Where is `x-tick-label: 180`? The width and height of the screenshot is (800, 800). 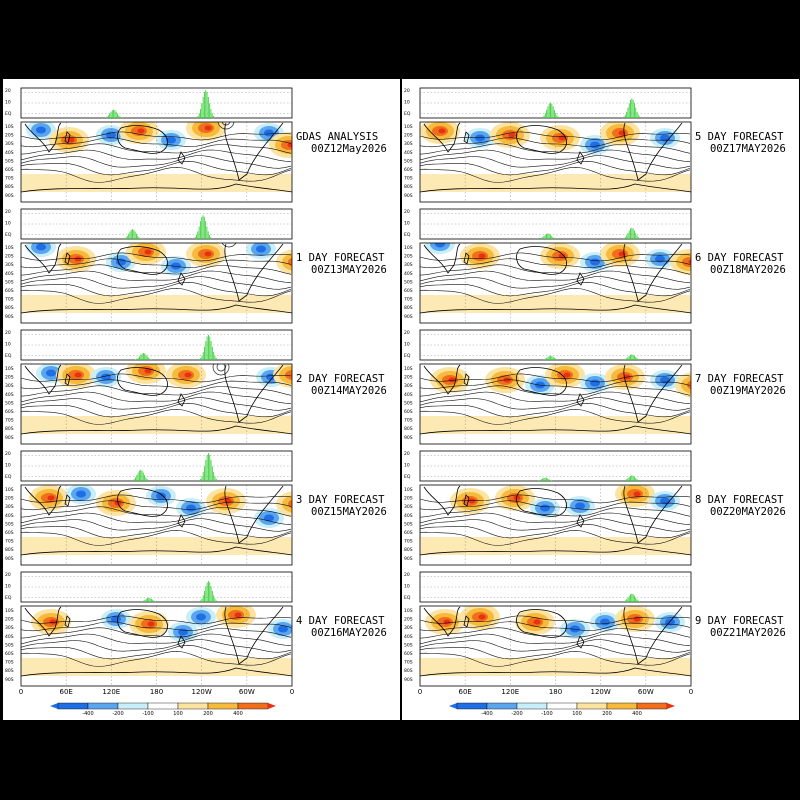 x-tick-label: 180 is located at coordinates (156, 692).